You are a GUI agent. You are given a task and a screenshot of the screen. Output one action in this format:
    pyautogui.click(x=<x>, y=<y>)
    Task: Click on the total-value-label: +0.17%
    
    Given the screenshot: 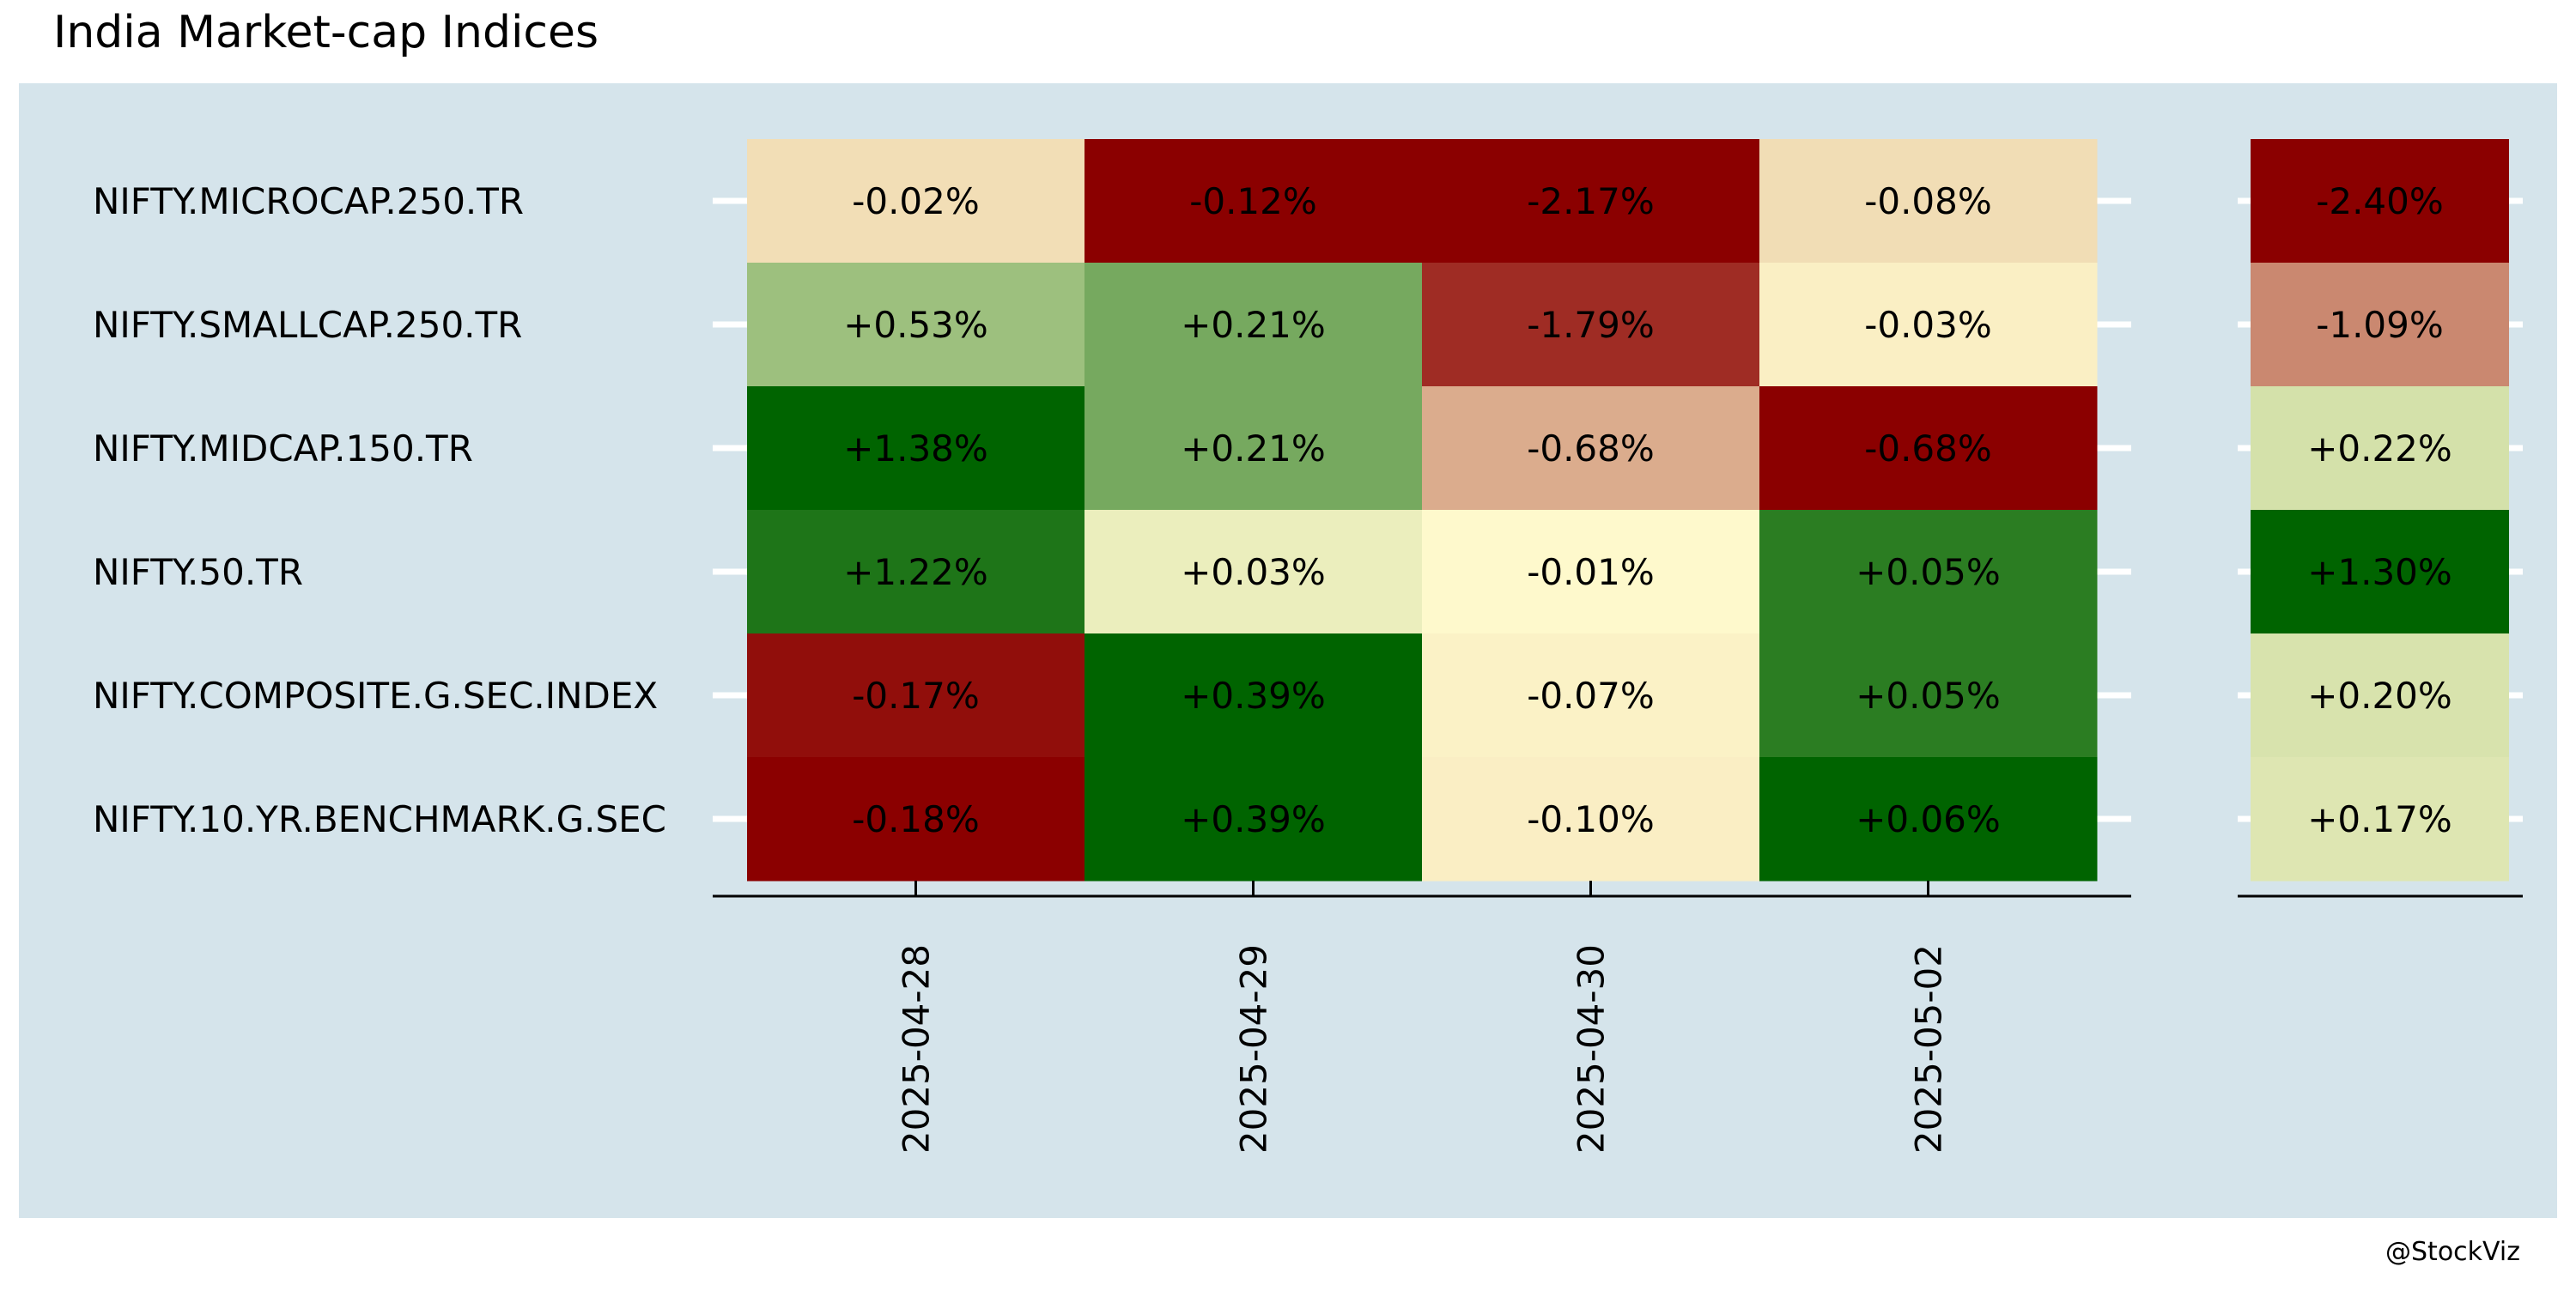 What is the action you would take?
    pyautogui.click(x=2379, y=819)
    